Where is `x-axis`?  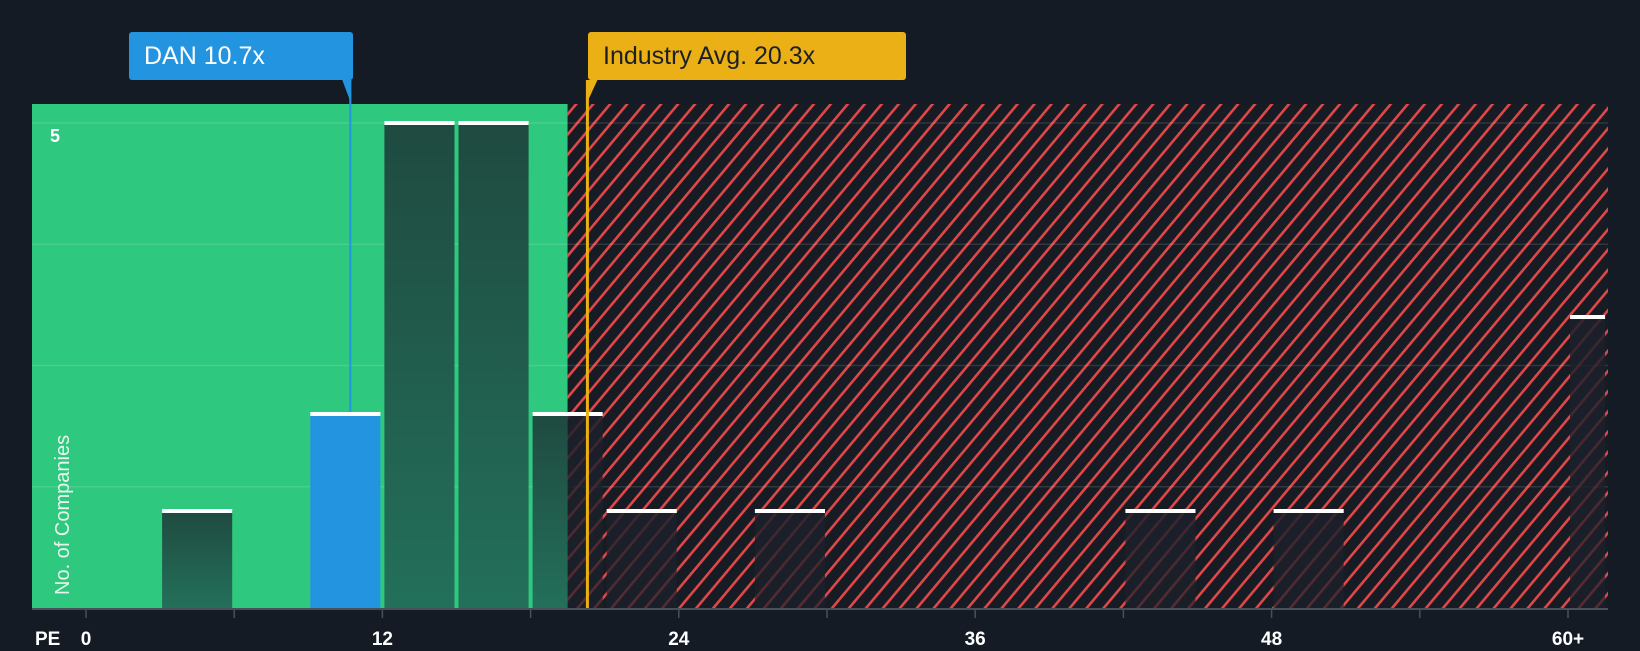 x-axis is located at coordinates (820, 613).